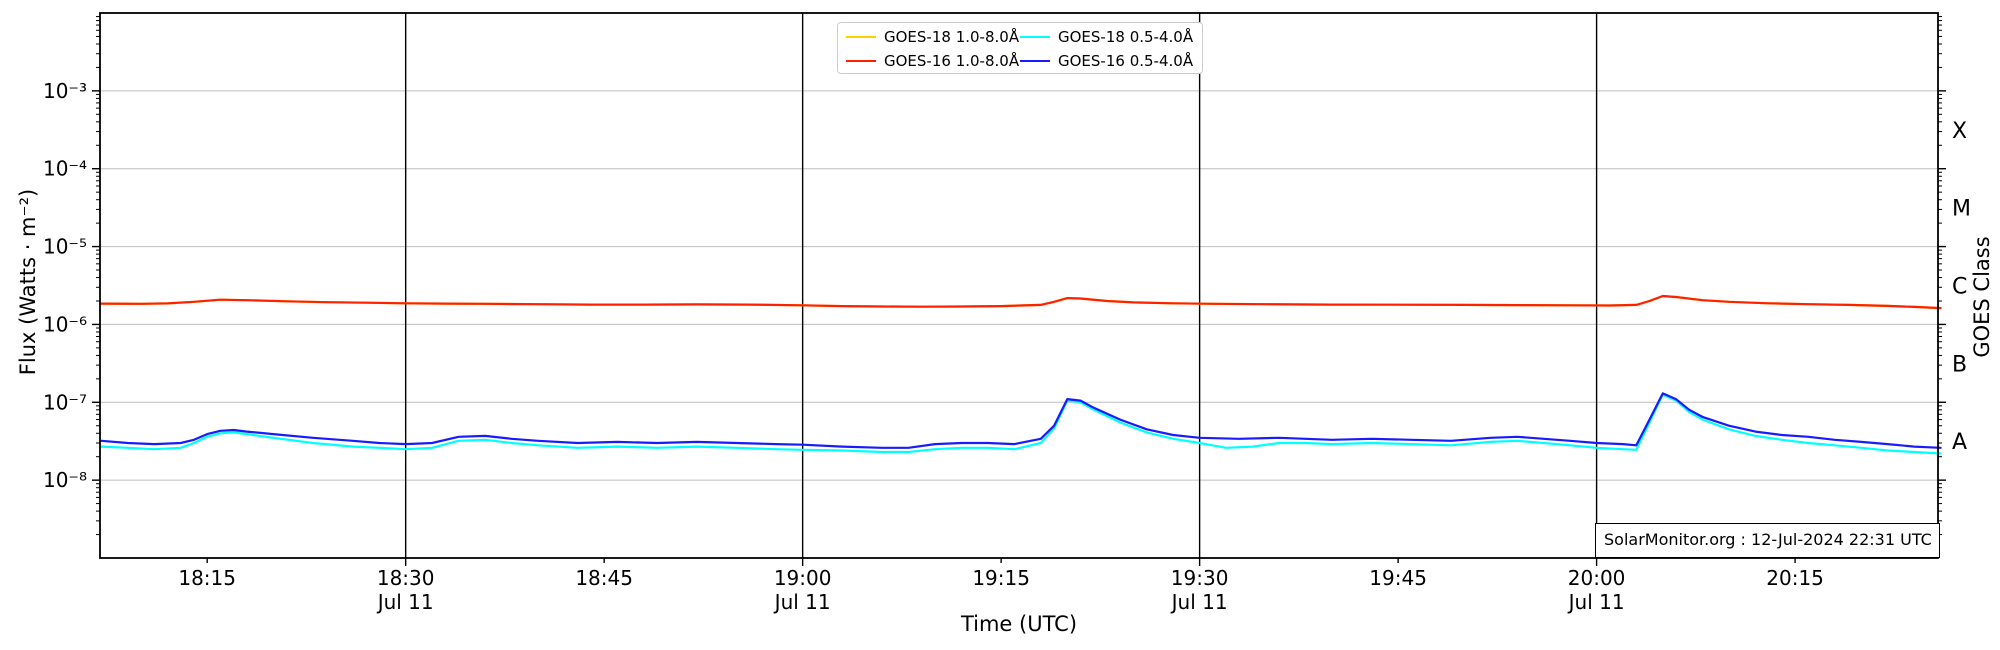  Describe the element at coordinates (65, 91) in the screenshot. I see `y-tick-label: 10⁻³` at that location.